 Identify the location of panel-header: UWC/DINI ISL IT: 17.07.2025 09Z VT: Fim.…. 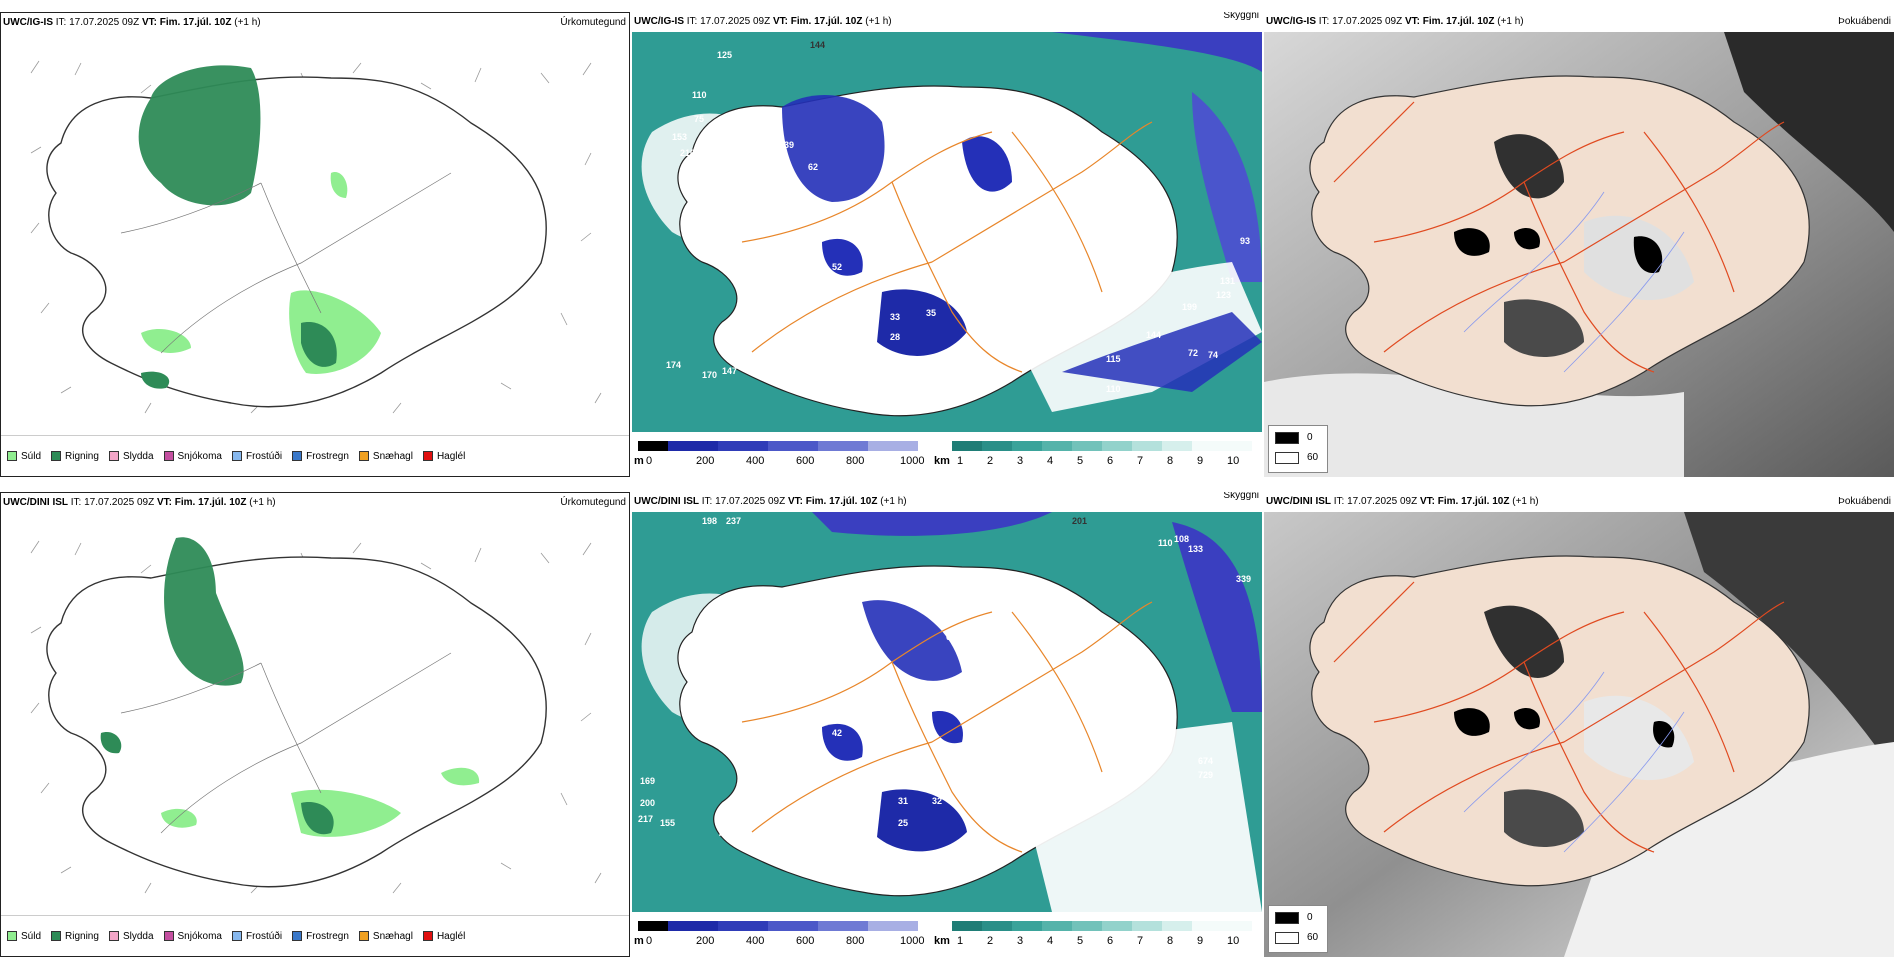
(1579, 502).